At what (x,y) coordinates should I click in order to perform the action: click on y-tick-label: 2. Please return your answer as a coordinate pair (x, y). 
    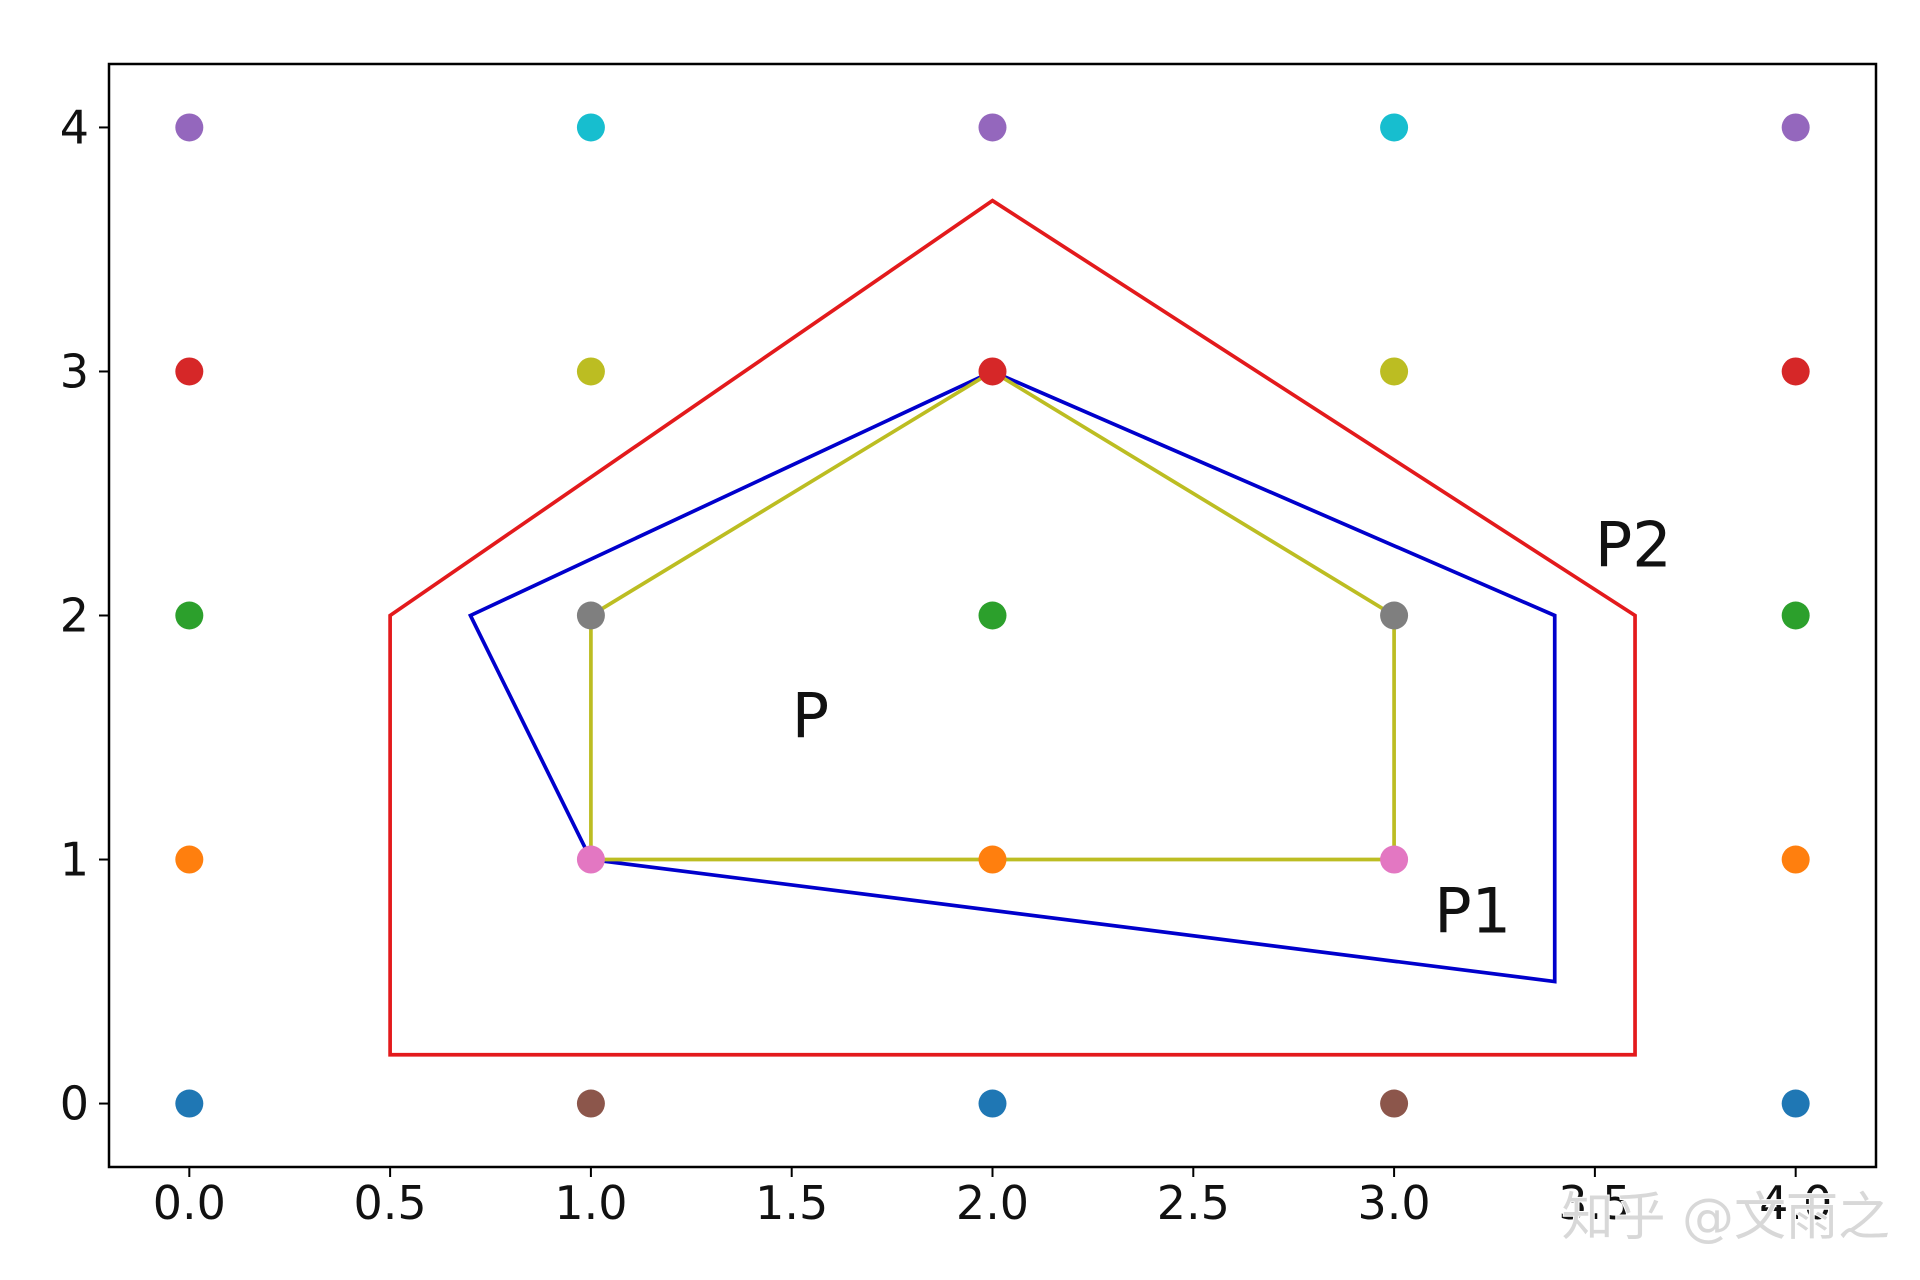
    Looking at the image, I should click on (74, 616).